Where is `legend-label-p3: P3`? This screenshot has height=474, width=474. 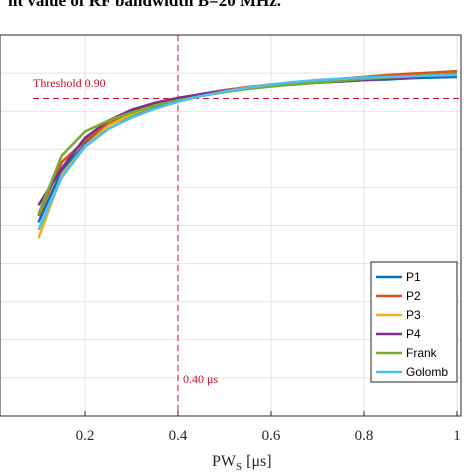 legend-label-p3: P3 is located at coordinates (413, 315).